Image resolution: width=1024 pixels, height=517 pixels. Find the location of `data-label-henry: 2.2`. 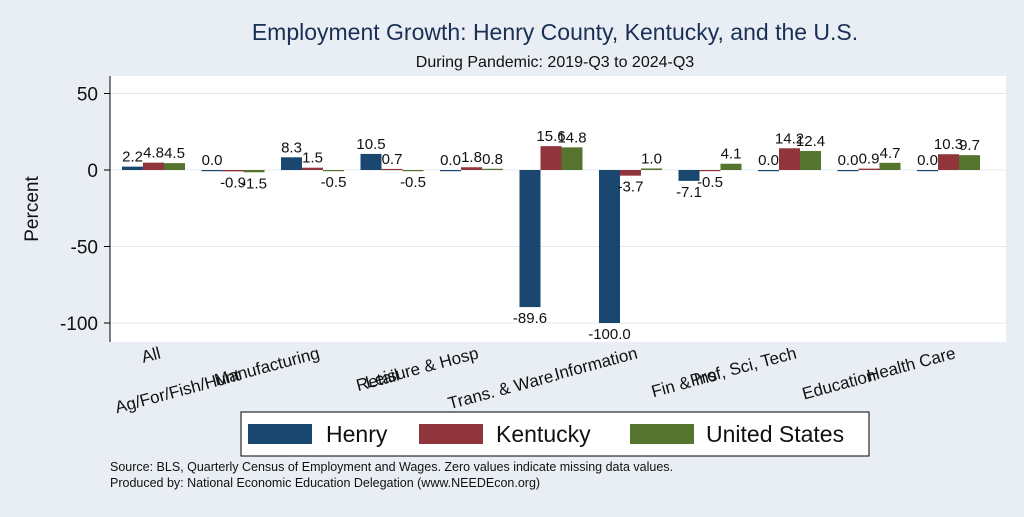

data-label-henry: 2.2 is located at coordinates (132, 157).